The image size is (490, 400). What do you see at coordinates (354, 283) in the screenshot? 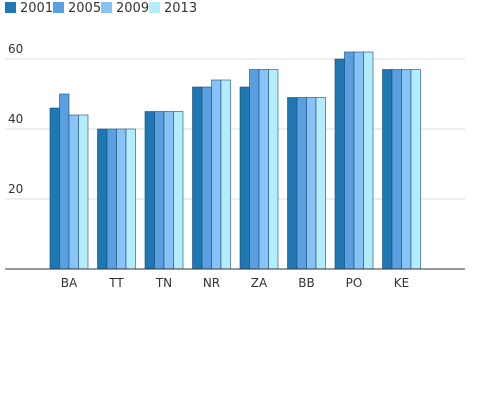
I see `x-tick-label-PO: PO` at bounding box center [354, 283].